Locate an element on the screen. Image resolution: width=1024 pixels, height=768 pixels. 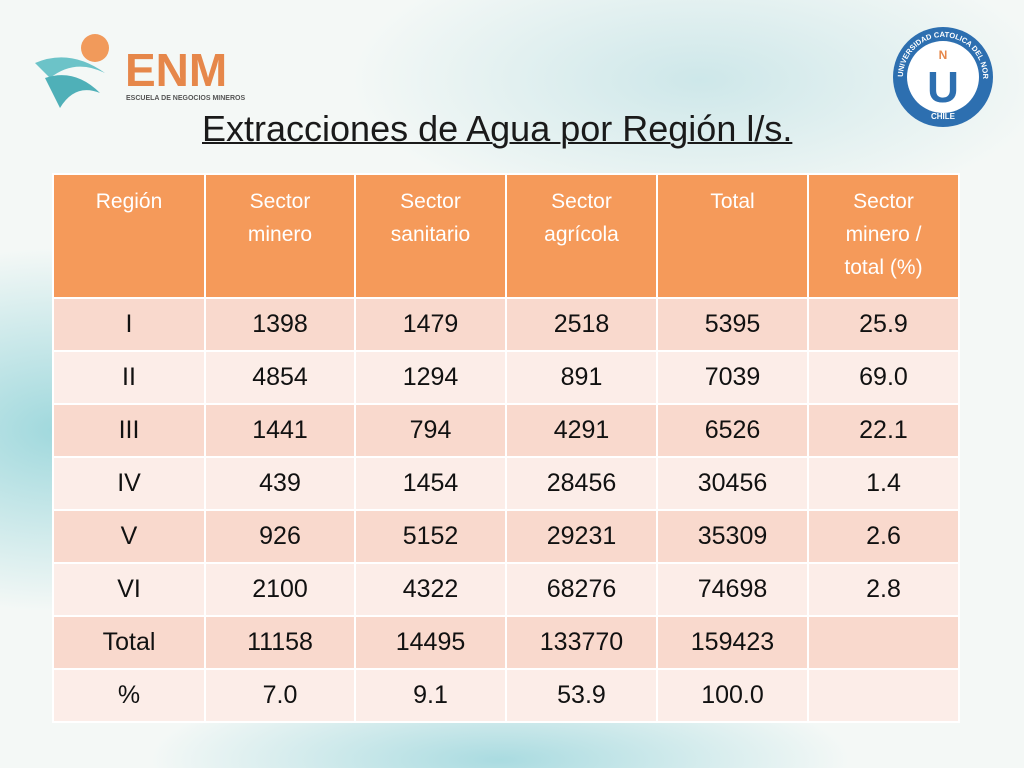
badge-country: CHILE is located at coordinates (943, 116).